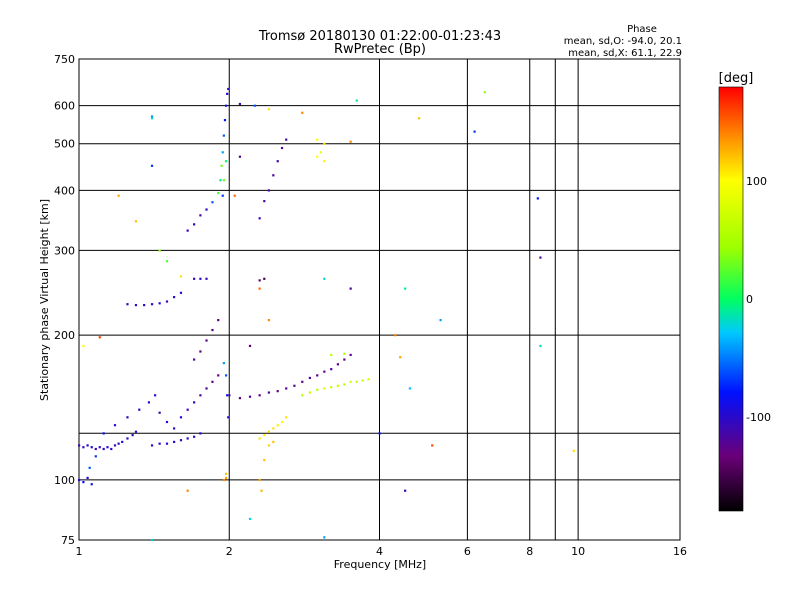  I want to click on y-tick-label: 750, so click(64, 59).